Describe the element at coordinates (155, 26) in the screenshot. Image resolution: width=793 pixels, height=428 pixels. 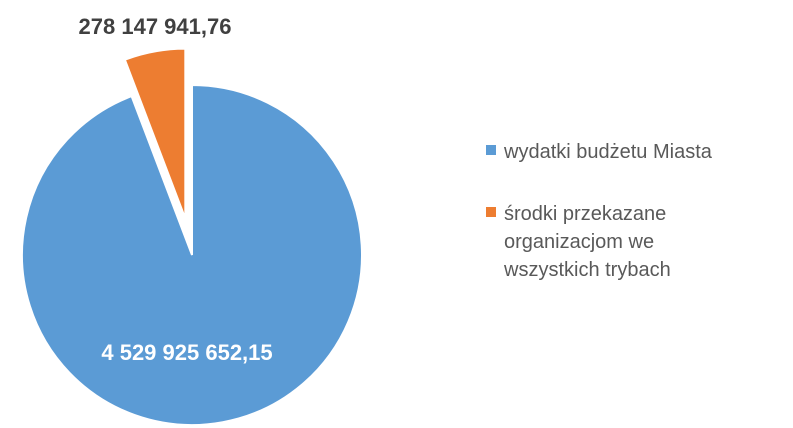
I see `data-label: 278 147 941,76` at that location.